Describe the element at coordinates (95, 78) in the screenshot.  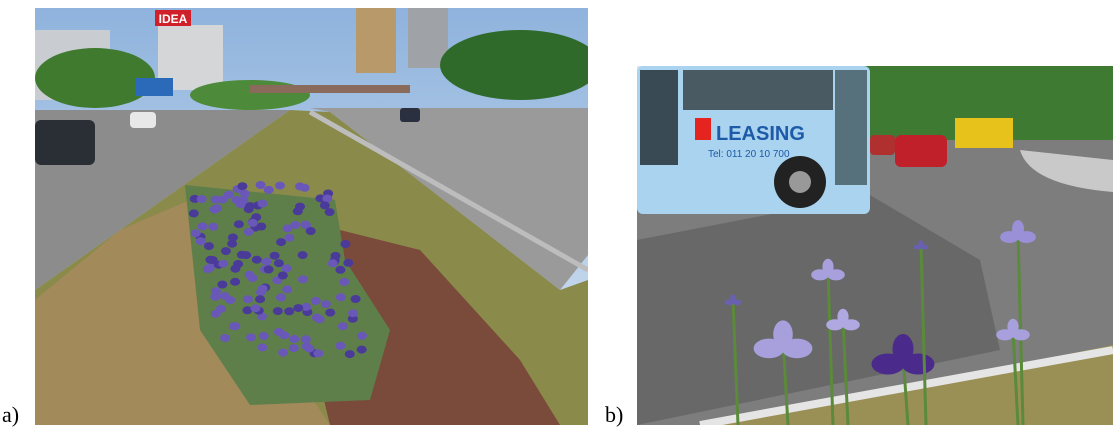
I see `trees` at that location.